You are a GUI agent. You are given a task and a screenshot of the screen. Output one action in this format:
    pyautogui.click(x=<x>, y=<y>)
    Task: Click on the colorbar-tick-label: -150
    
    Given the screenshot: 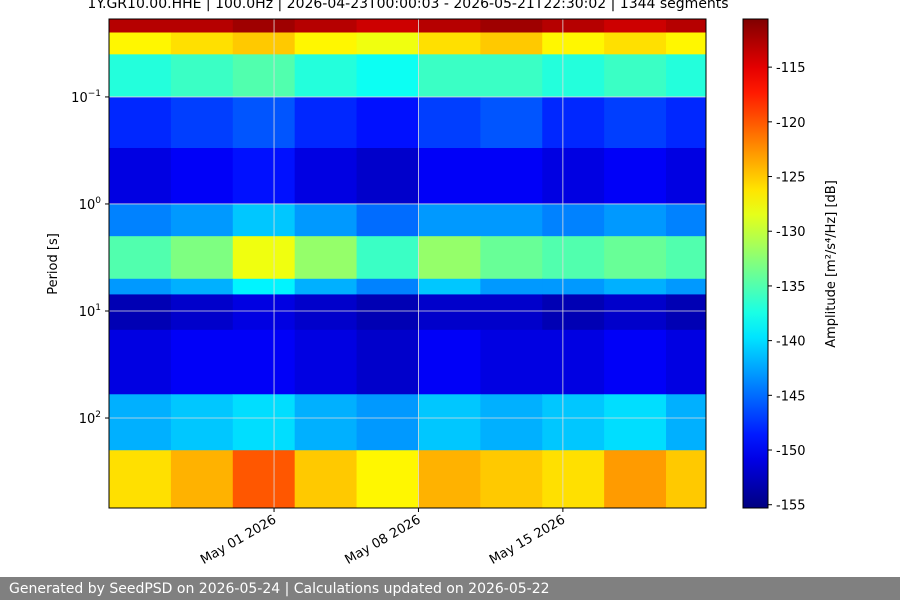 What is the action you would take?
    pyautogui.click(x=791, y=451)
    